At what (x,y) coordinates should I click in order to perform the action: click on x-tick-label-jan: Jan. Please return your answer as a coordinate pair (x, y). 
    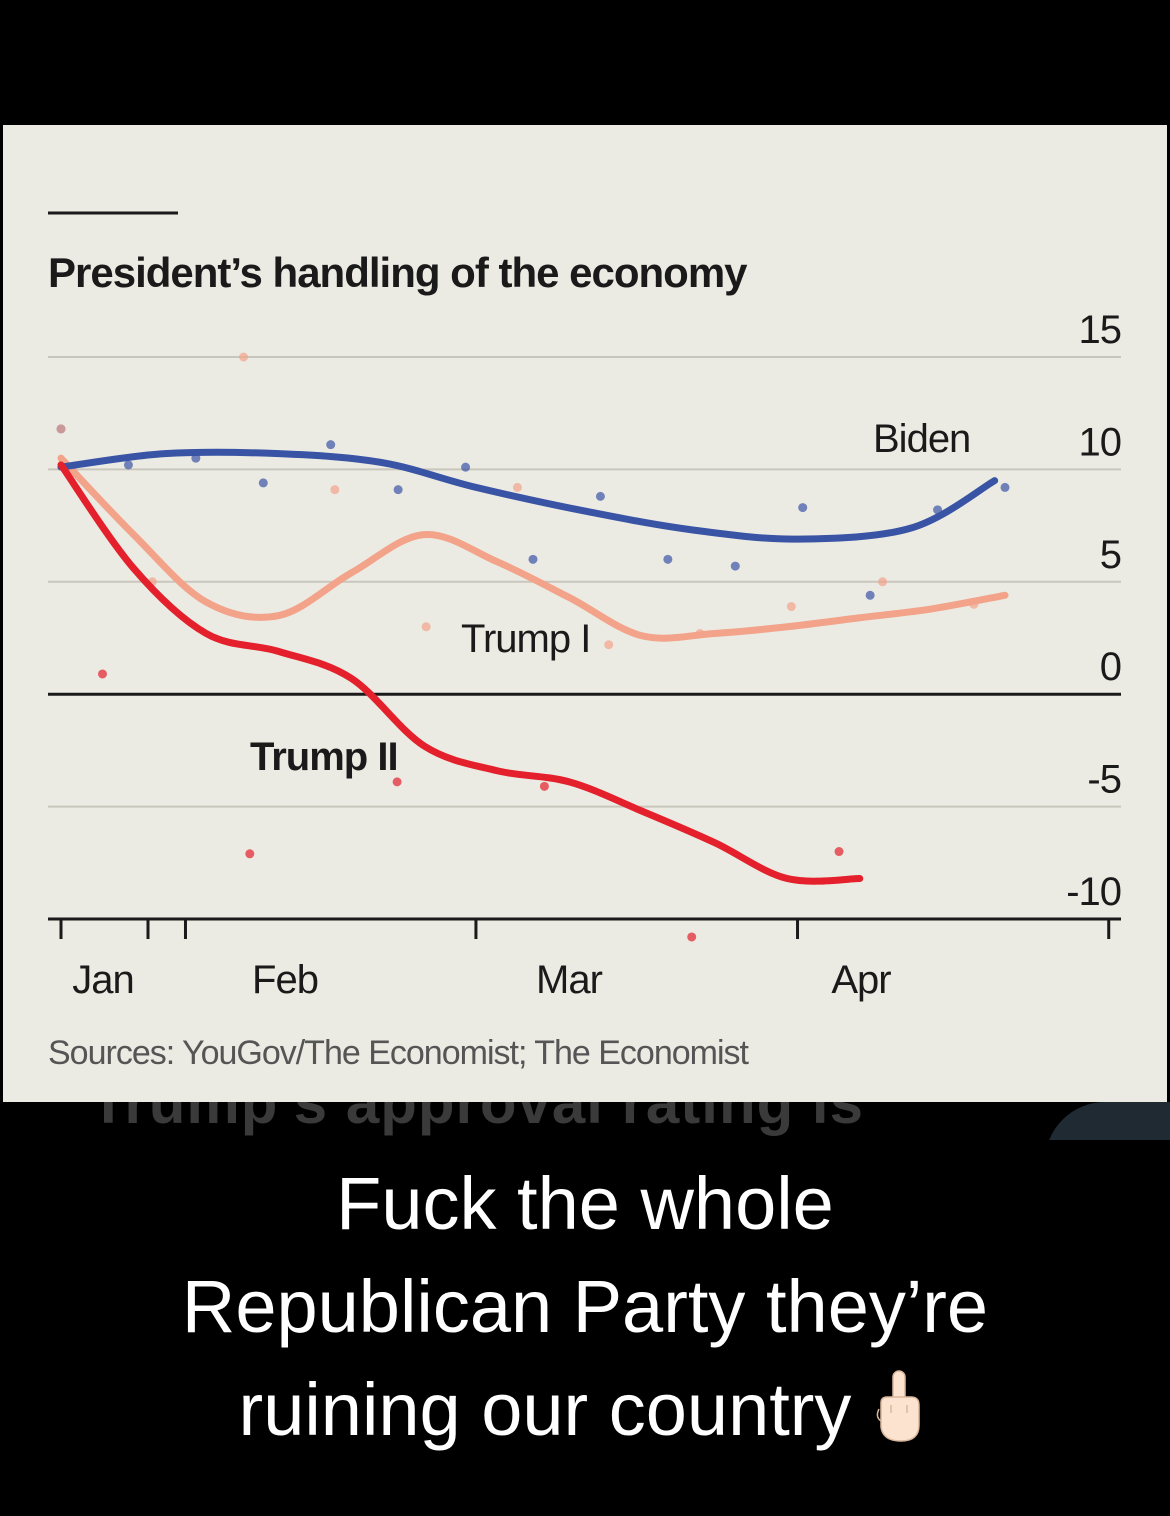
    Looking at the image, I should click on (103, 980).